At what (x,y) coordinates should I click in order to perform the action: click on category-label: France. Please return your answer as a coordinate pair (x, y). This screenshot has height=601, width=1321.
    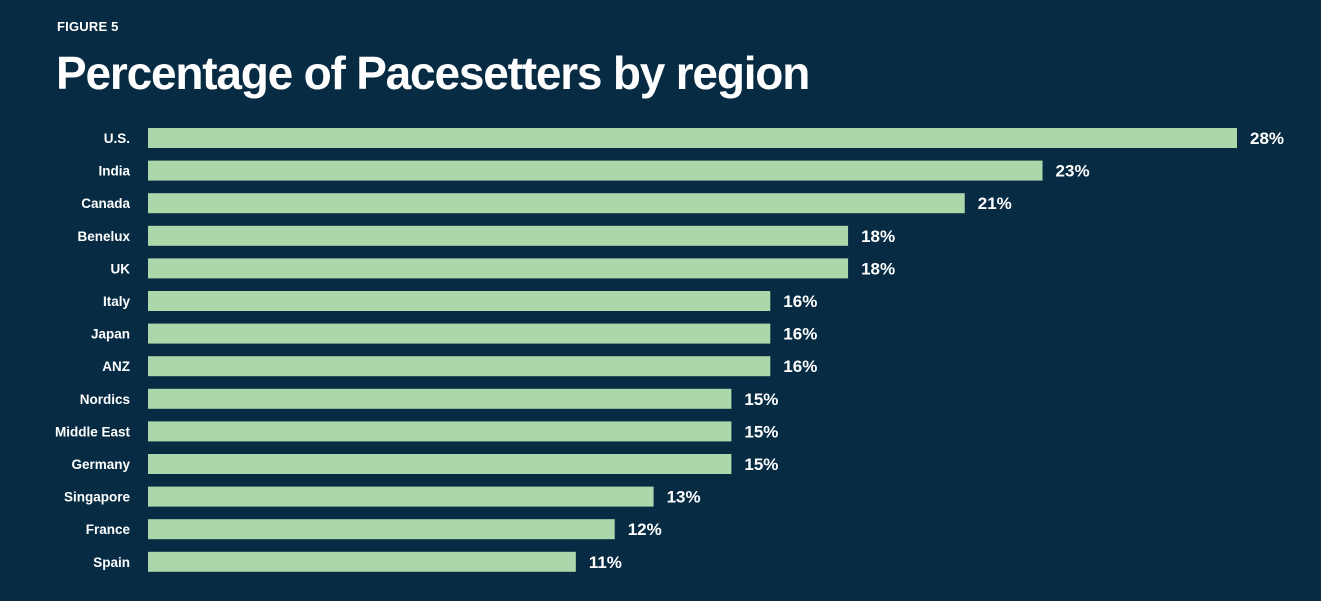
    Looking at the image, I should click on (108, 529).